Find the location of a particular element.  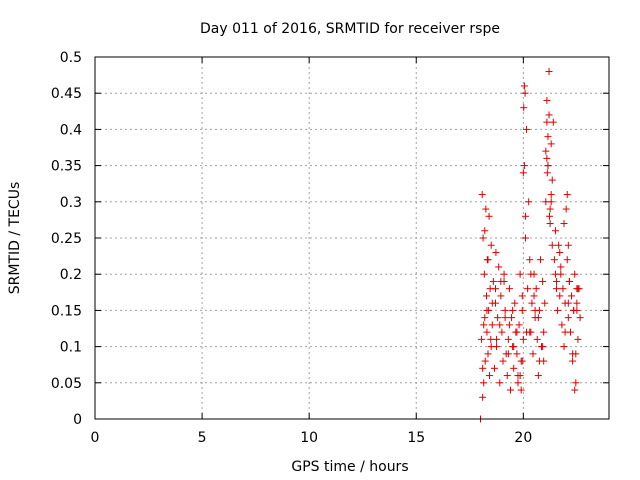

y-tick-label: 0.2 is located at coordinates (71, 275).